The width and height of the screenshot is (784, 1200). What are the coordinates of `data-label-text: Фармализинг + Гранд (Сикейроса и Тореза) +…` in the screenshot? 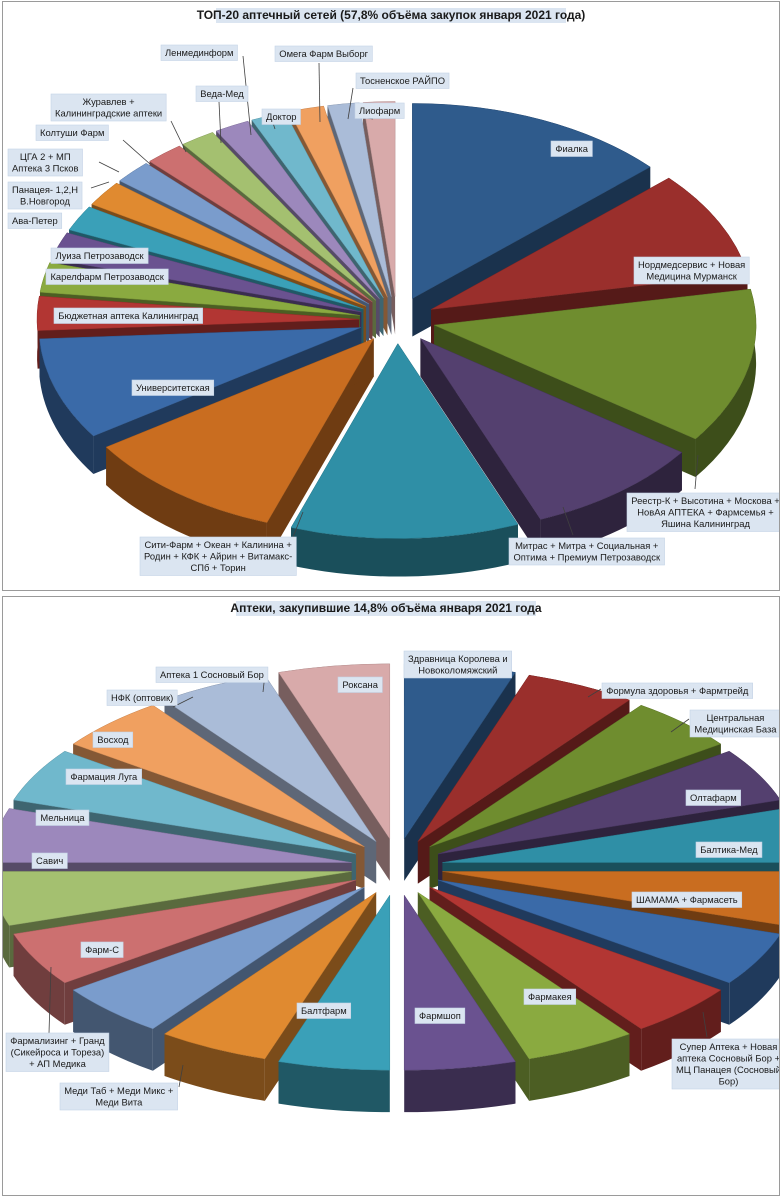 It's located at (57, 1052).